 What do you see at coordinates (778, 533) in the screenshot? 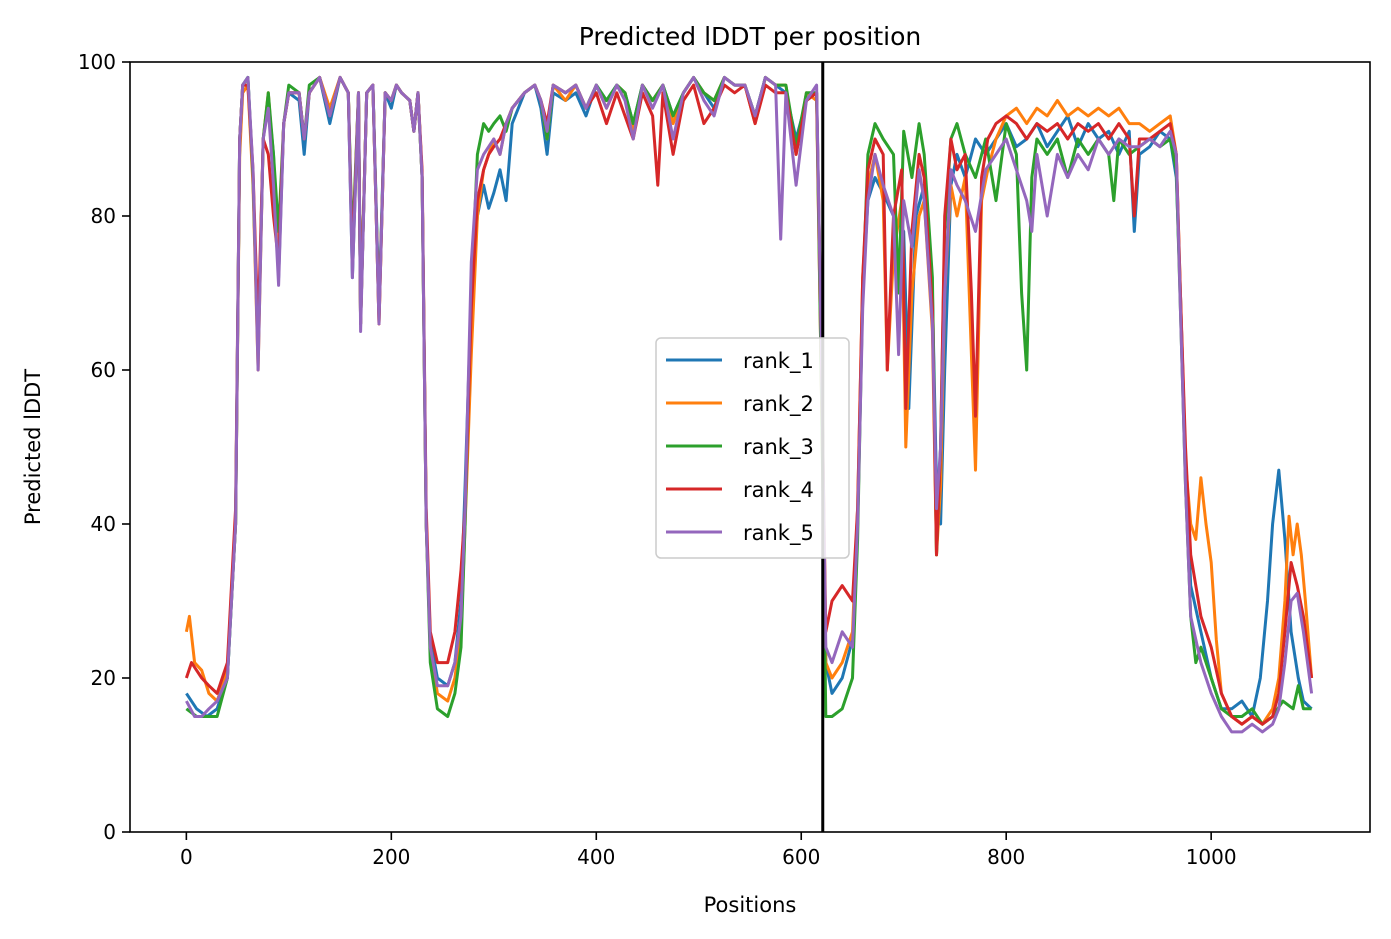
I see `legend-label-rank_5: rank_5` at bounding box center [778, 533].